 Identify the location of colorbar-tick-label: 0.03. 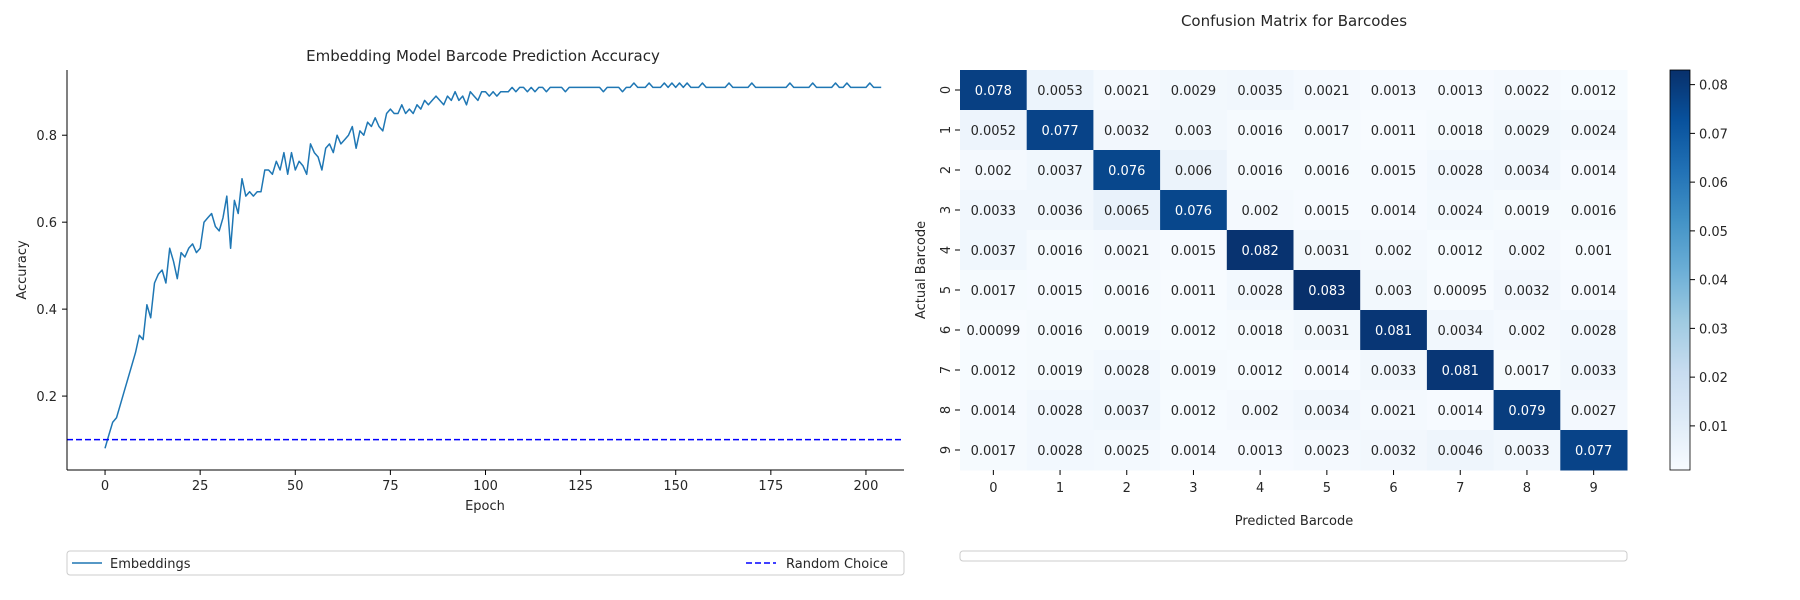
(1713, 329).